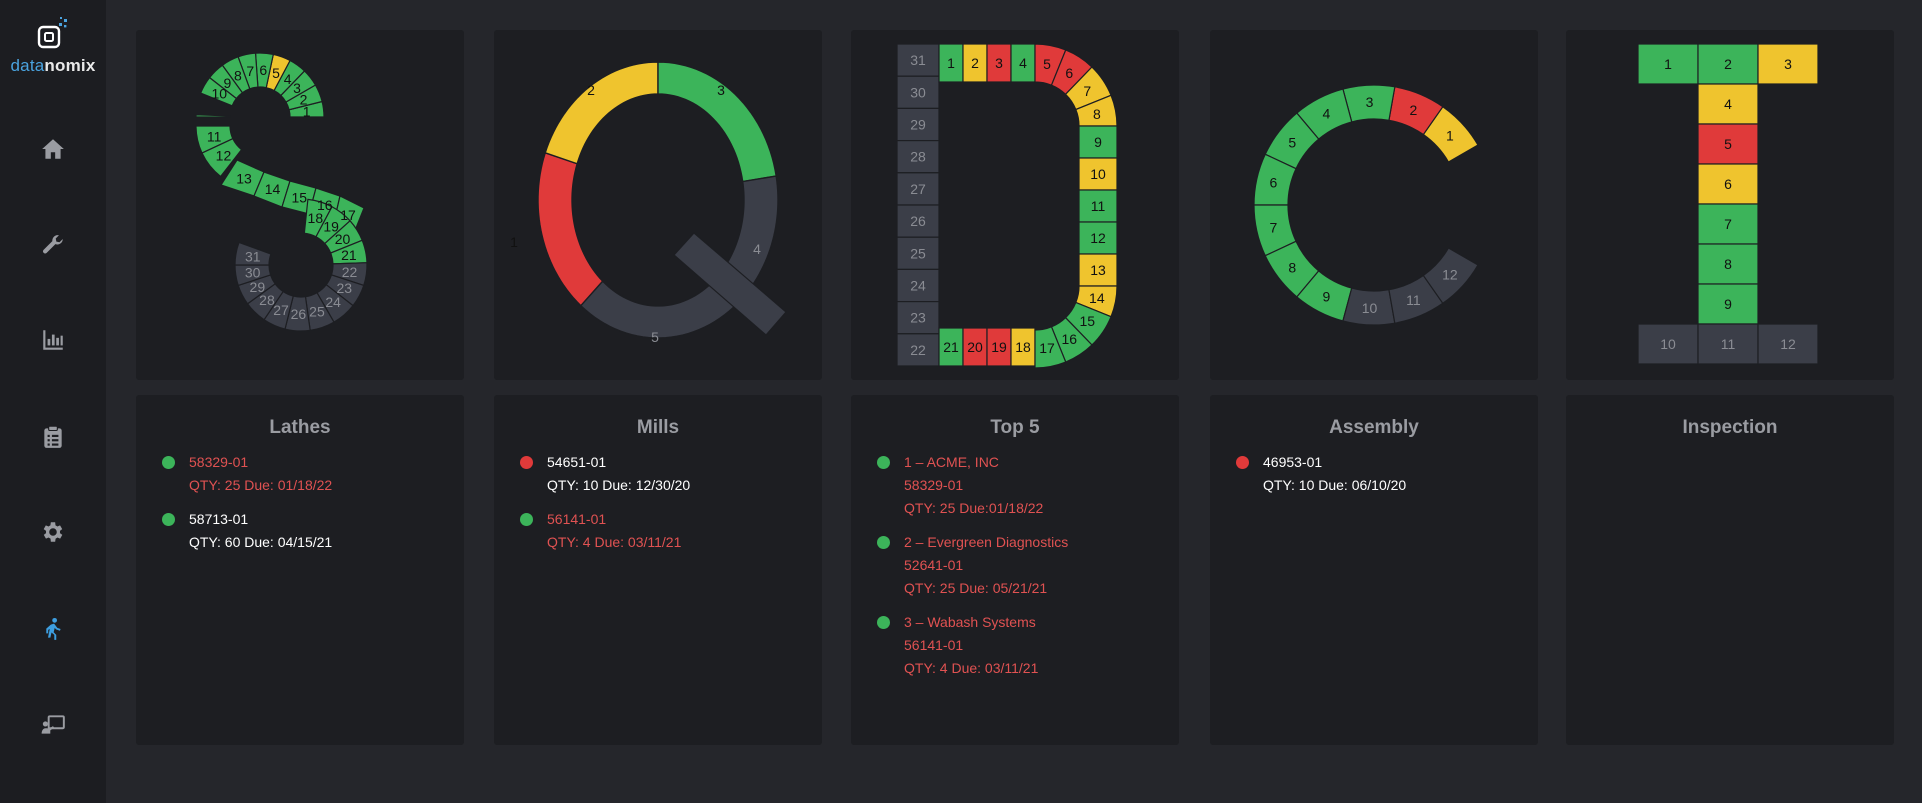 This screenshot has height=803, width=1922. Describe the element at coordinates (671, 474) in the screenshot. I see `work-order-item: 54651-01 QTY: 10 Due: 12/30/20` at that location.